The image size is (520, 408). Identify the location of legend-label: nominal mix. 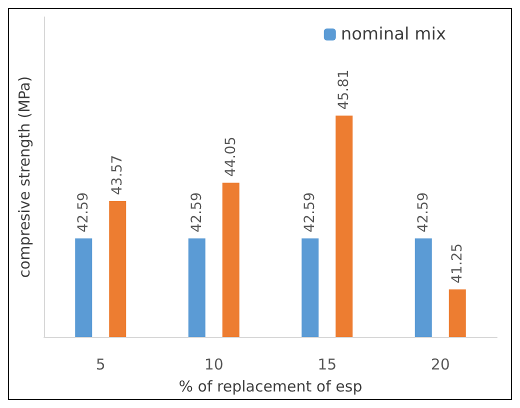
(393, 34).